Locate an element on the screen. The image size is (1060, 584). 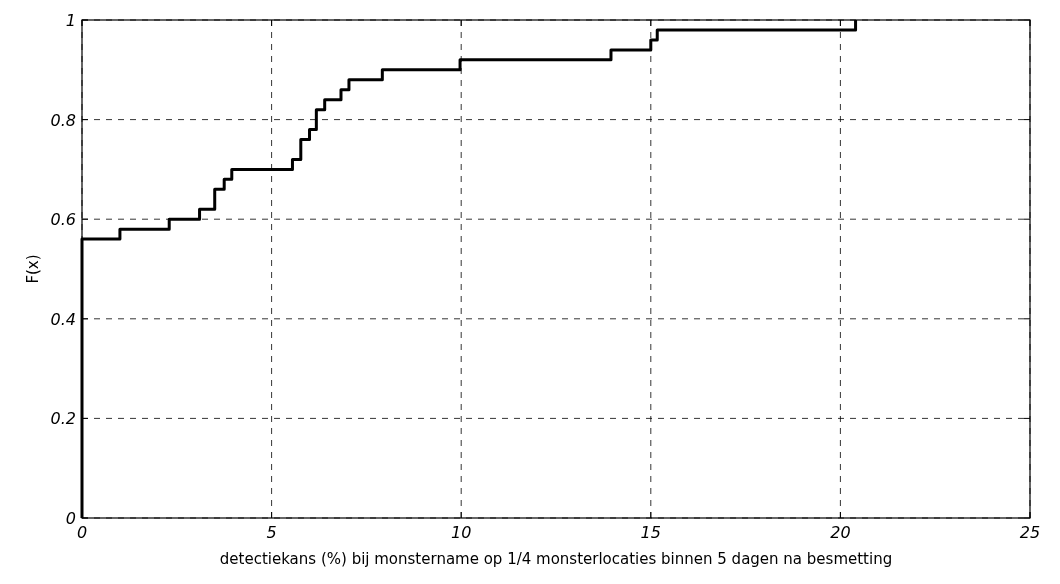
y-tick-label: 0.2 is located at coordinates (63, 419).